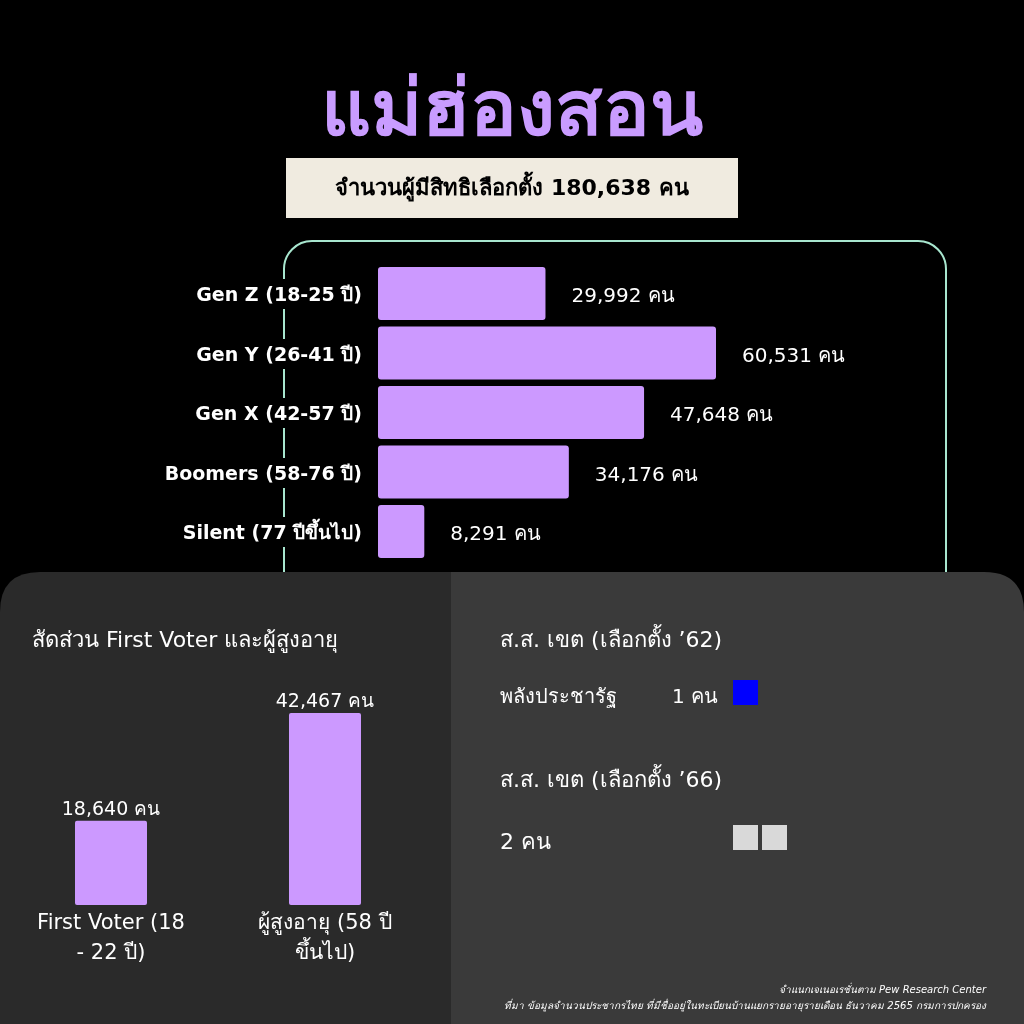 The image size is (1024, 1024). What do you see at coordinates (277, 294) in the screenshot?
I see `y-tick-label: Gen Z (18-25 ปี)` at bounding box center [277, 294].